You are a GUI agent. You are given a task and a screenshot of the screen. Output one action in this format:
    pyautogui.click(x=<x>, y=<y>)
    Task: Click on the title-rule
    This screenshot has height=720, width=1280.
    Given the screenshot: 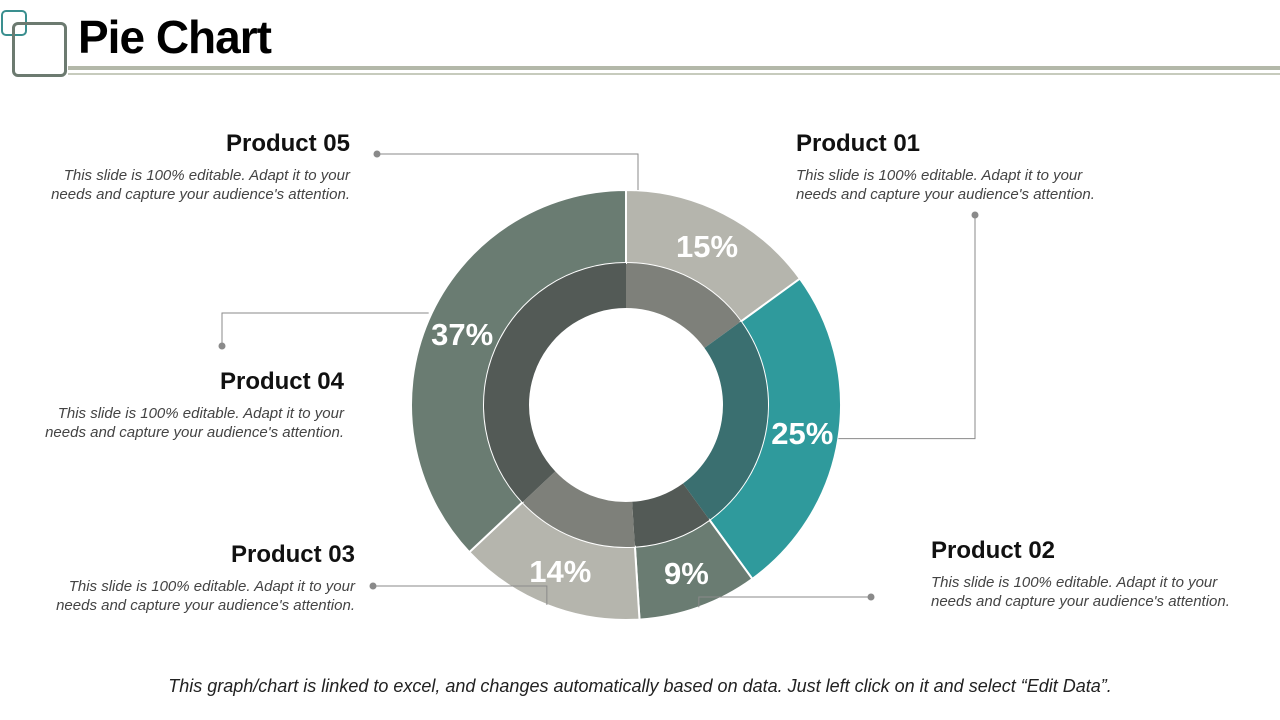 What is the action you would take?
    pyautogui.click(x=674, y=68)
    